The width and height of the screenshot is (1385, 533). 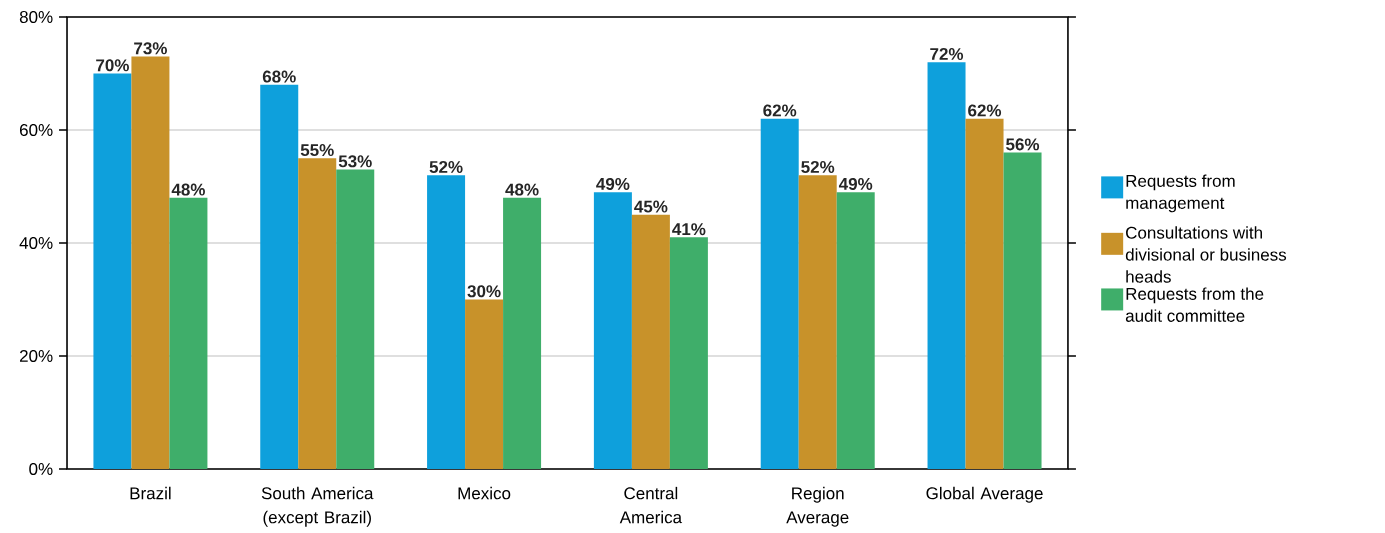 What do you see at coordinates (41, 469) in the screenshot?
I see `y-tick-label: 0%` at bounding box center [41, 469].